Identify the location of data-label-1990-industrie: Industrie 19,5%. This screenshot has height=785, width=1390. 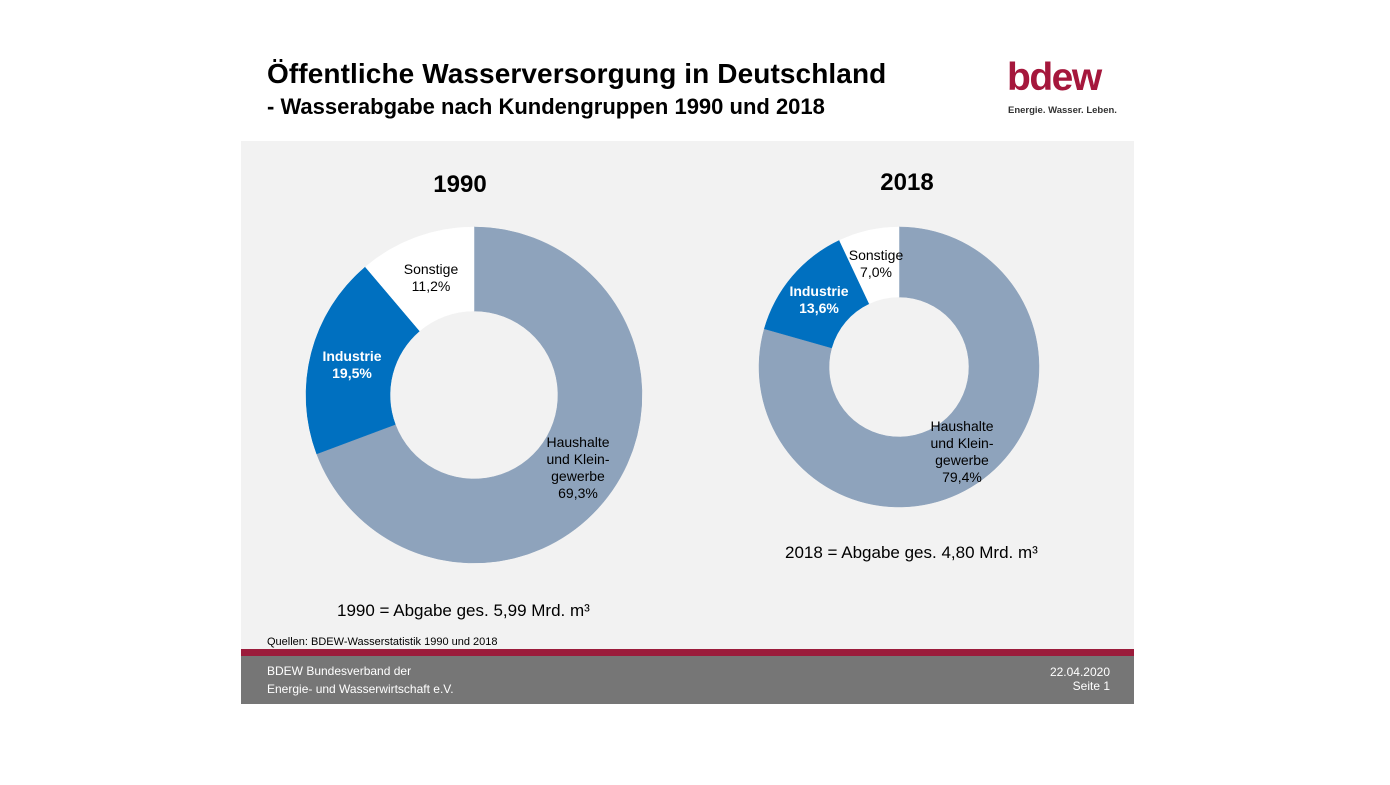
(351, 364).